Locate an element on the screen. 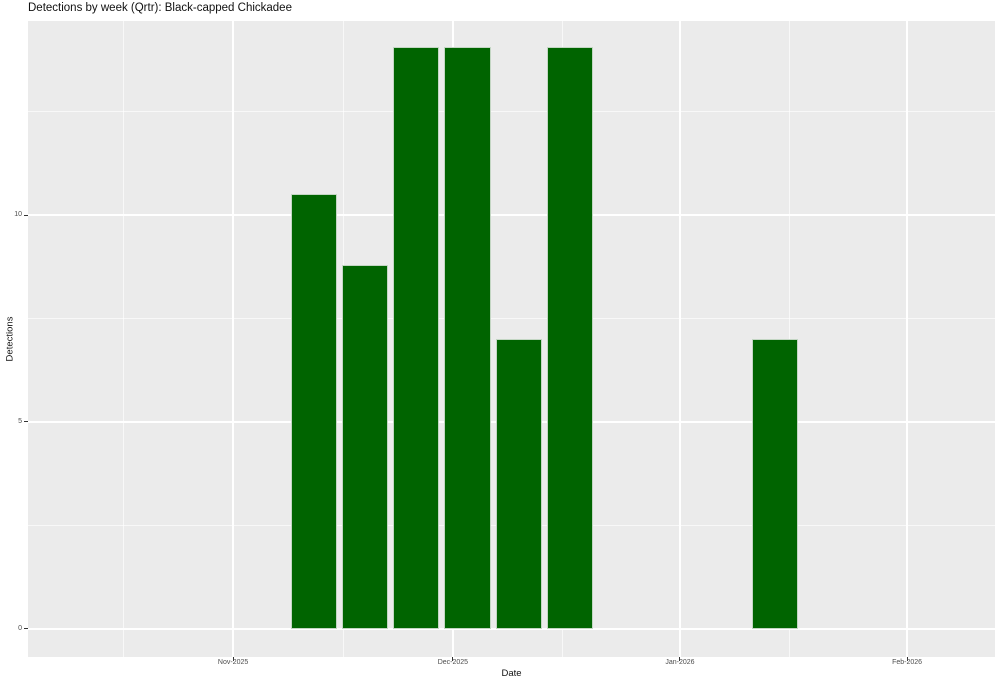  x-axis-title: Date is located at coordinates (511, 673).